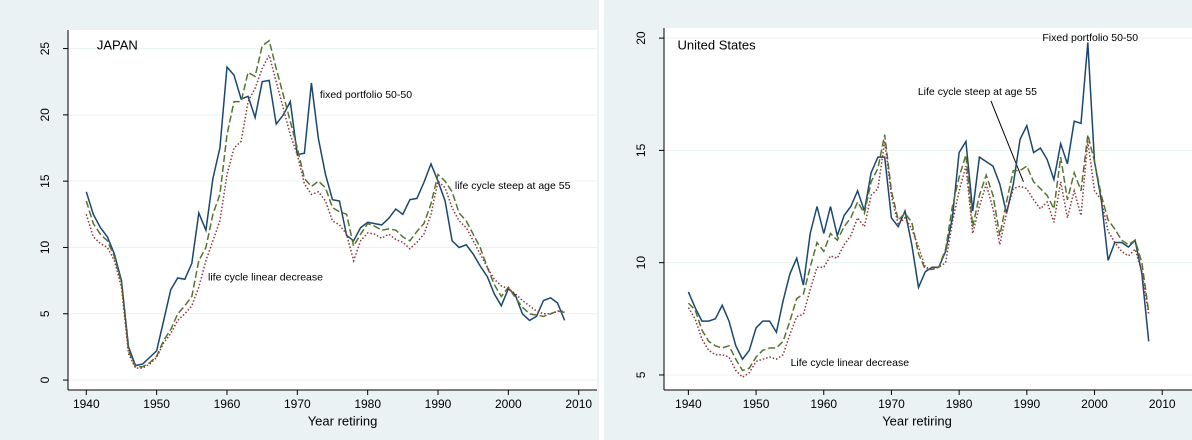 The height and width of the screenshot is (440, 1192). I want to click on annotation-pointer, so click(1007, 141).